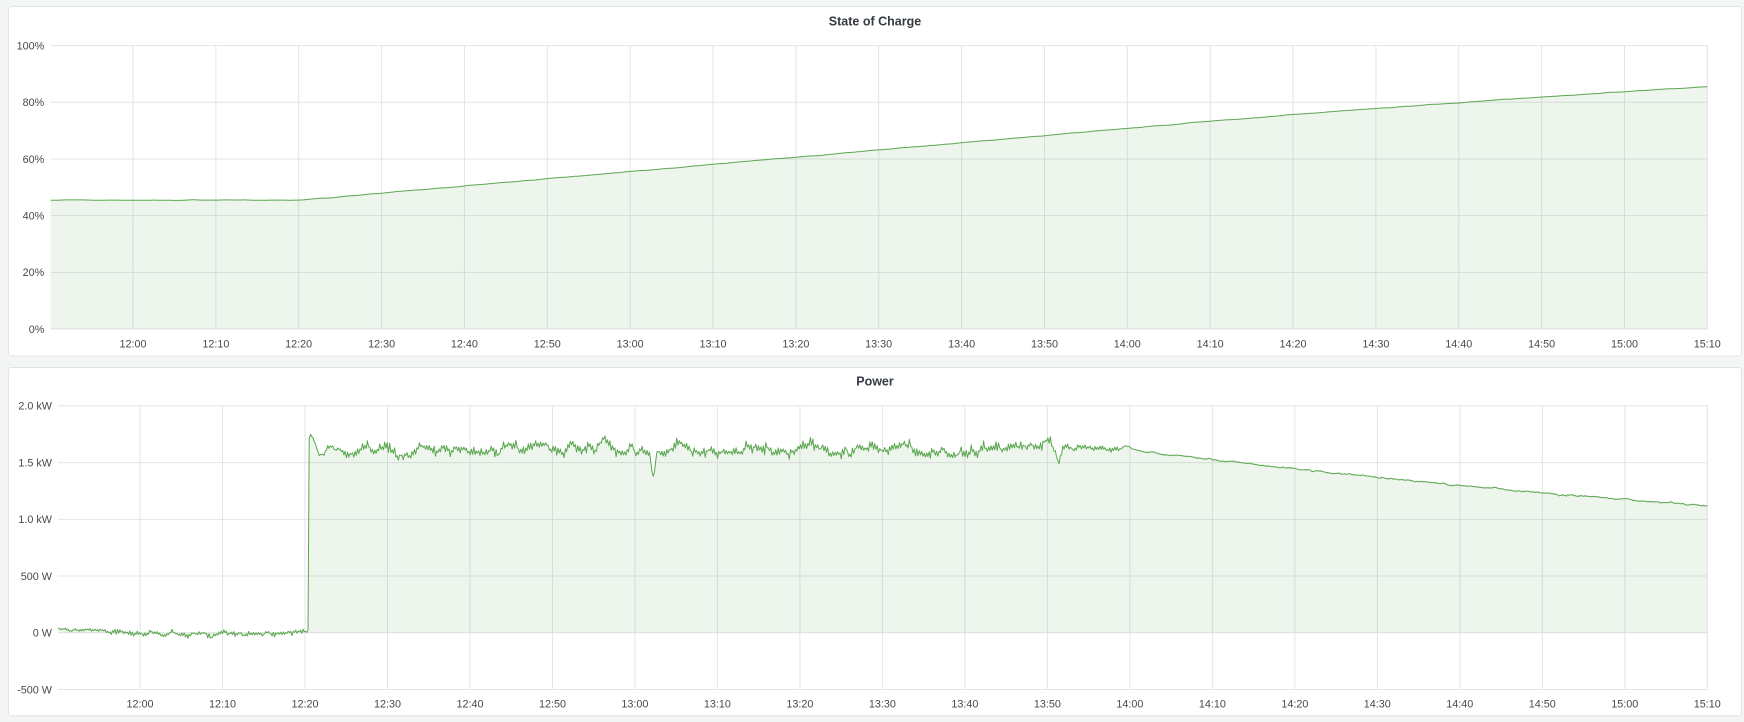 This screenshot has width=1744, height=722. I want to click on svg-text: 80%, so click(34, 103).